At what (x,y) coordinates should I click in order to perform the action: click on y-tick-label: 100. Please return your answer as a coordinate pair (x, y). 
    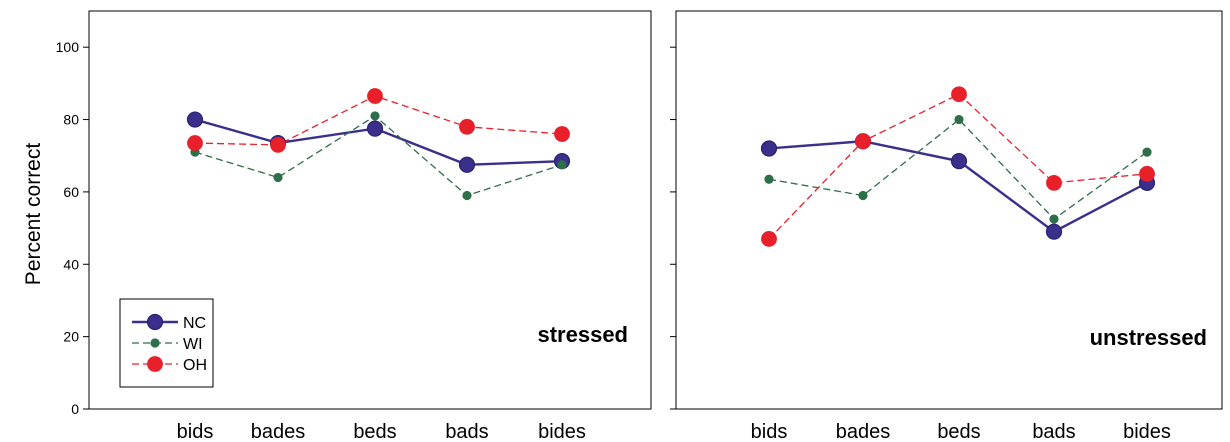
    Looking at the image, I should click on (68, 47).